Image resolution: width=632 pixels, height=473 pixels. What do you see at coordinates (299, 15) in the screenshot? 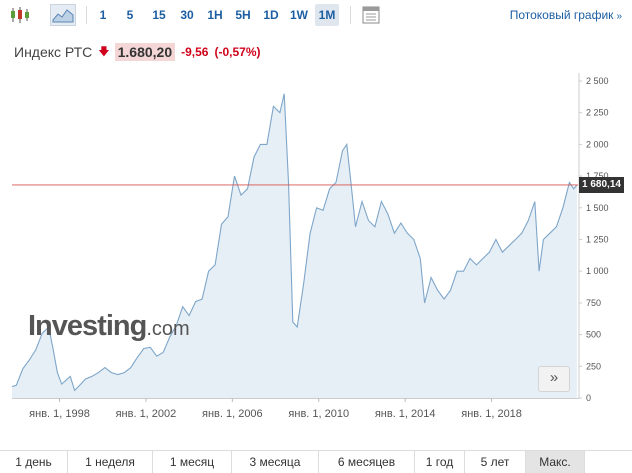
I see `interval-1w: 1W` at bounding box center [299, 15].